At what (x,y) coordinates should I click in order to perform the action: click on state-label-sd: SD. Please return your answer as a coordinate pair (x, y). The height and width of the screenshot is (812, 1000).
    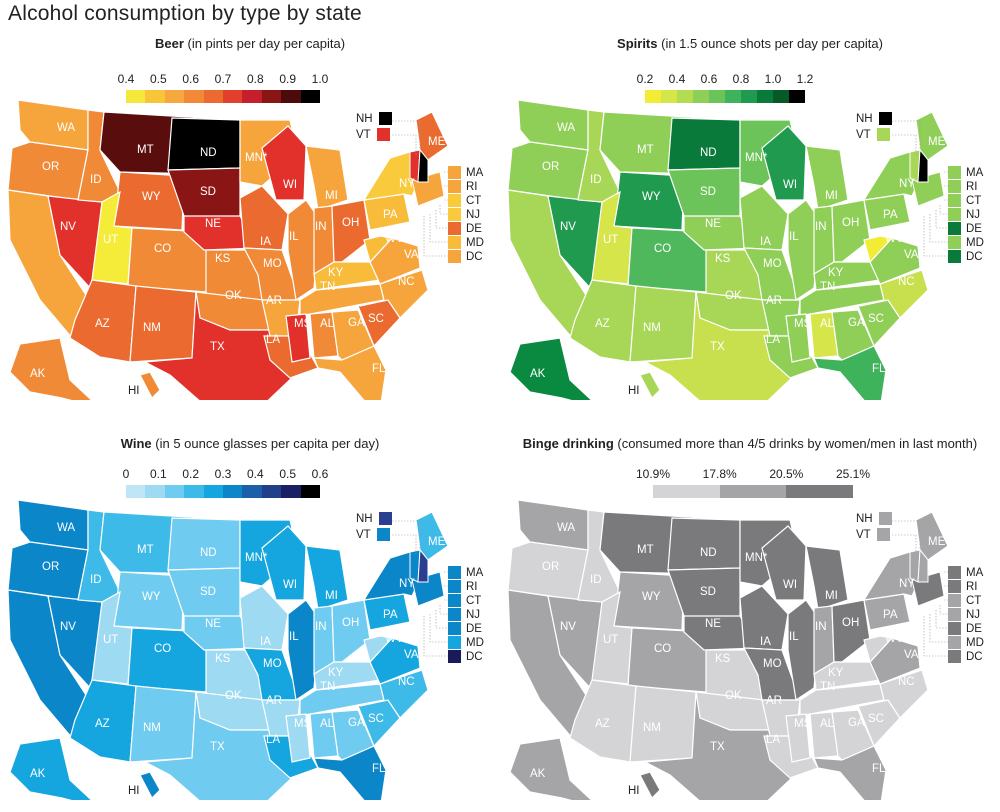
    Looking at the image, I should click on (708, 192).